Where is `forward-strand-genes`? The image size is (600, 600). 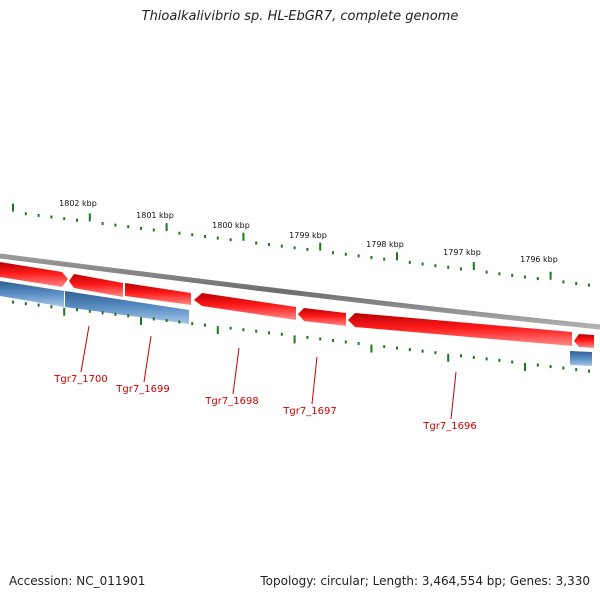 forward-strand-genes is located at coordinates (297, 305).